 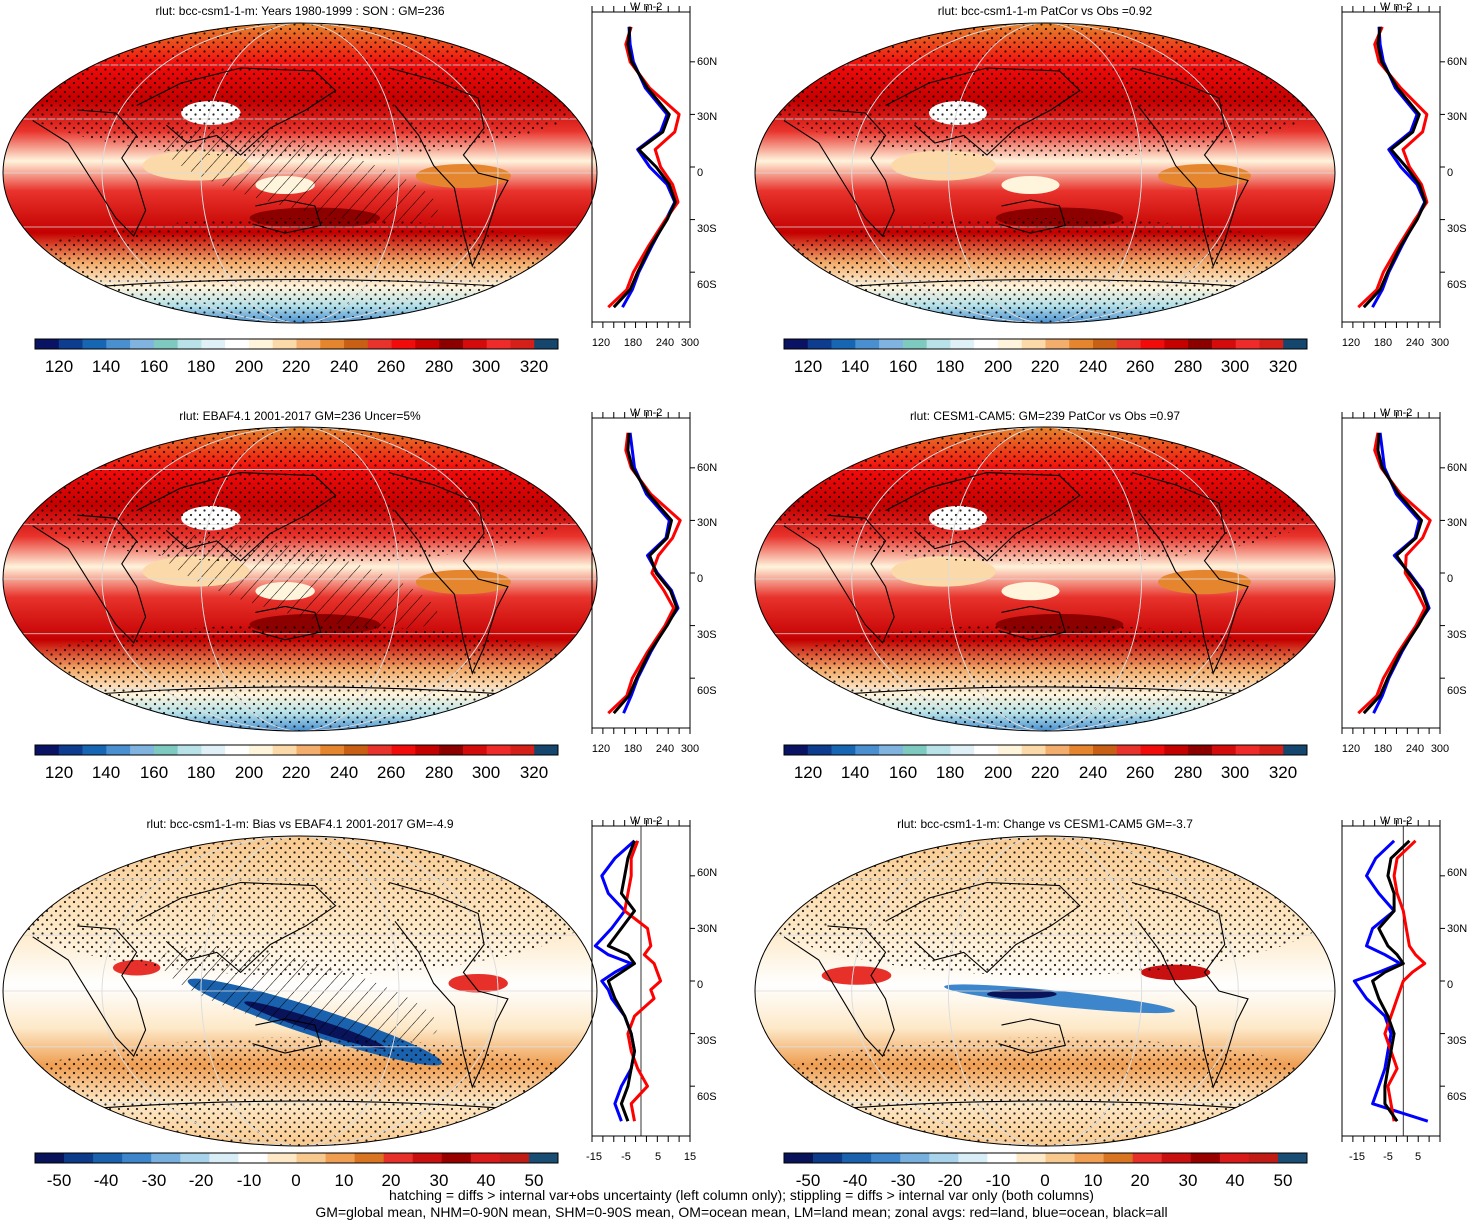 I want to click on panel-2-cbar-label: 140, so click(x=106, y=772).